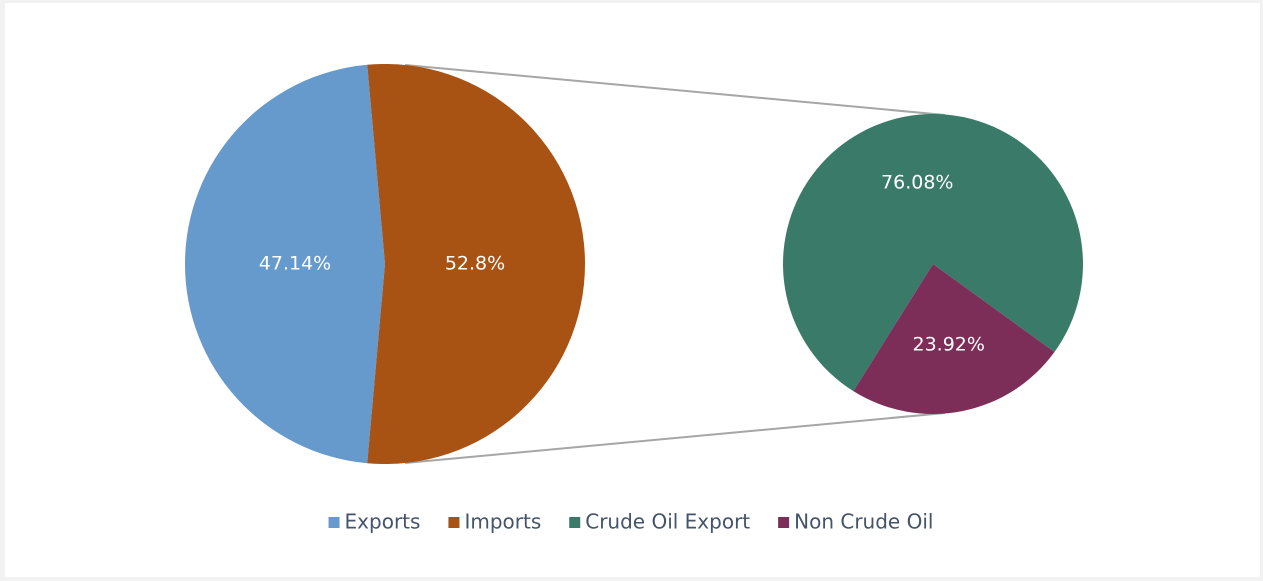  What do you see at coordinates (949, 344) in the screenshot?
I see `data-label: 23.92%` at bounding box center [949, 344].